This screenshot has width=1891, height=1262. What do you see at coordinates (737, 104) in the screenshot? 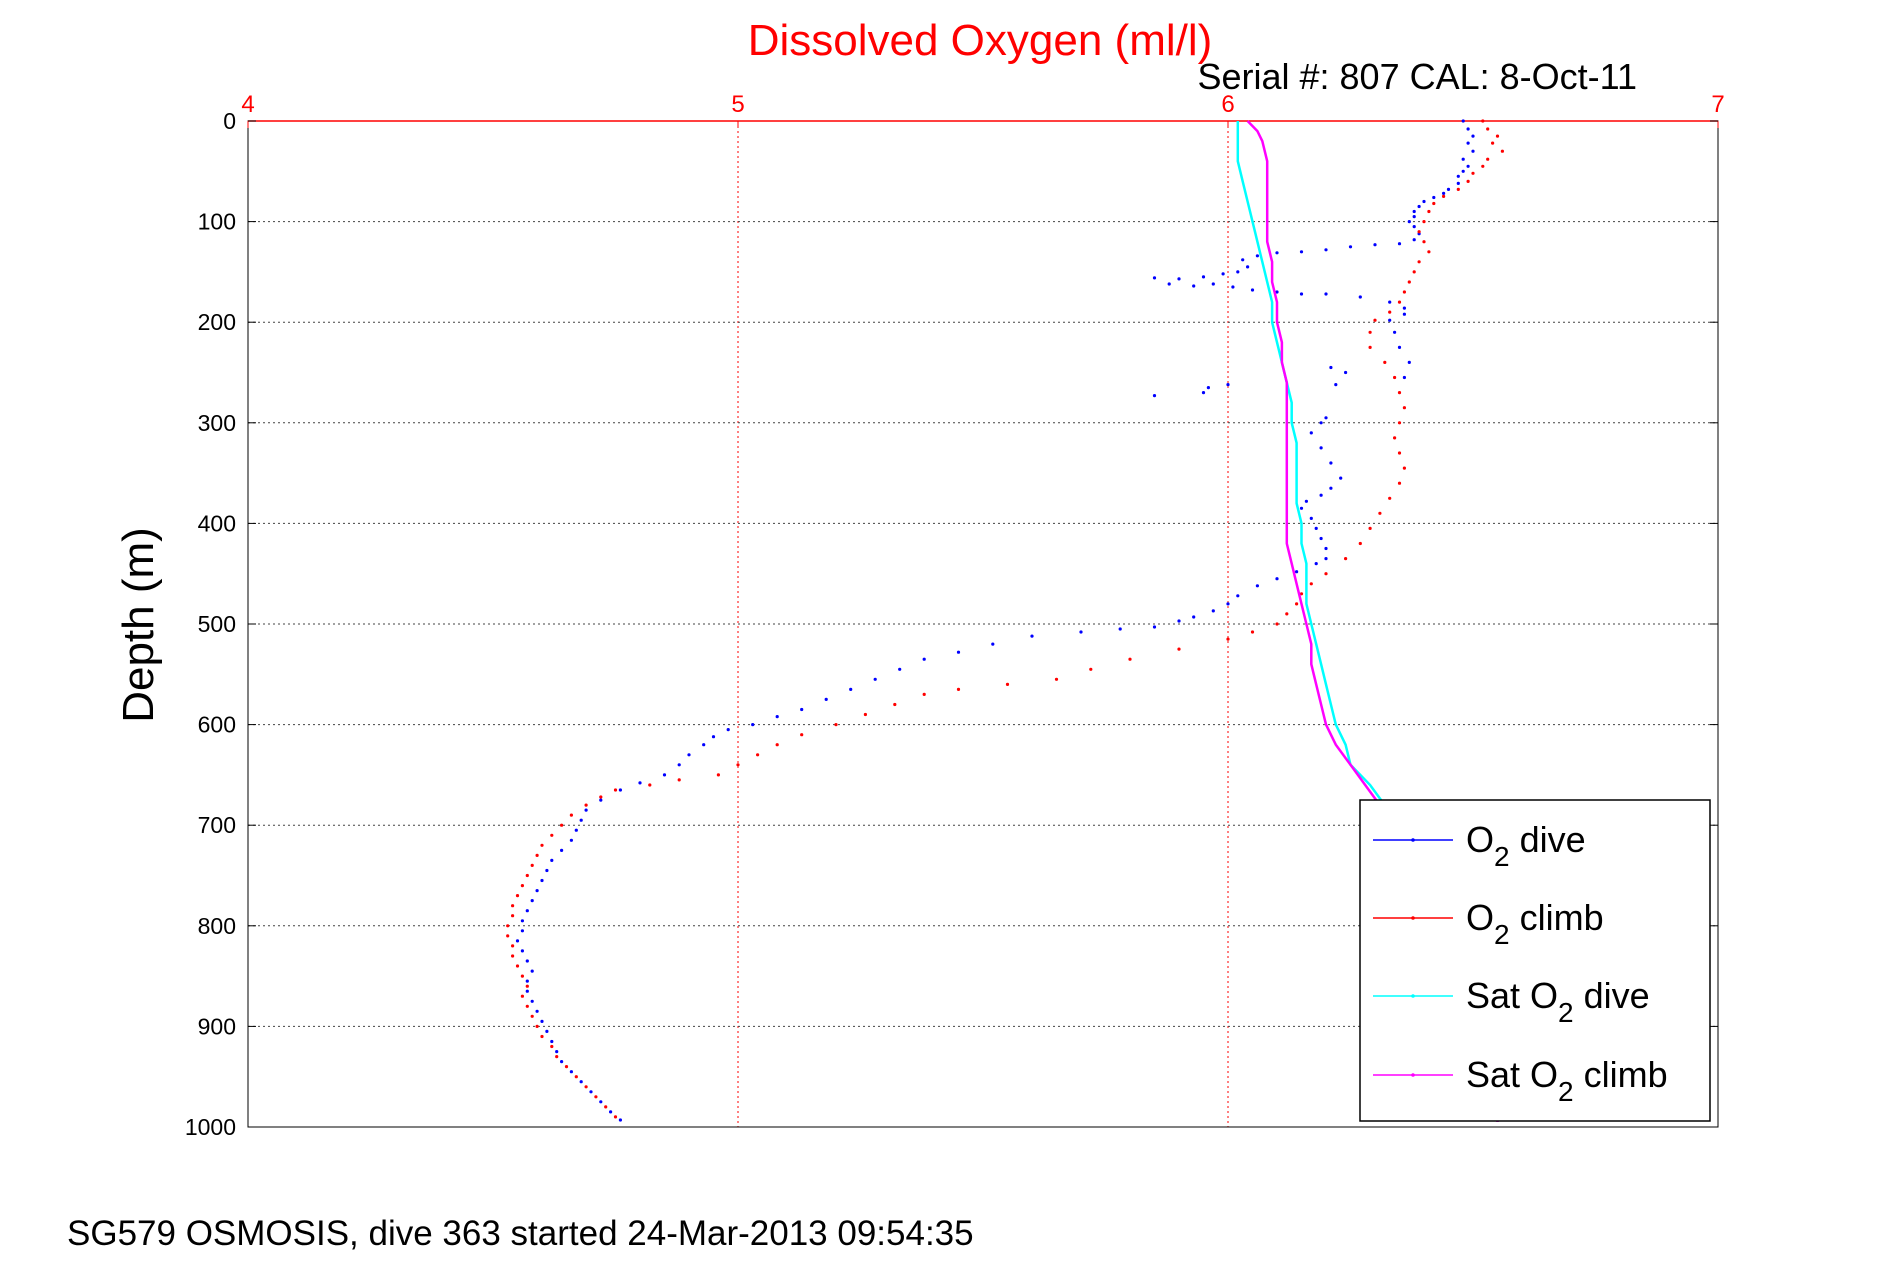
I see `x-tick-label: 5` at bounding box center [737, 104].